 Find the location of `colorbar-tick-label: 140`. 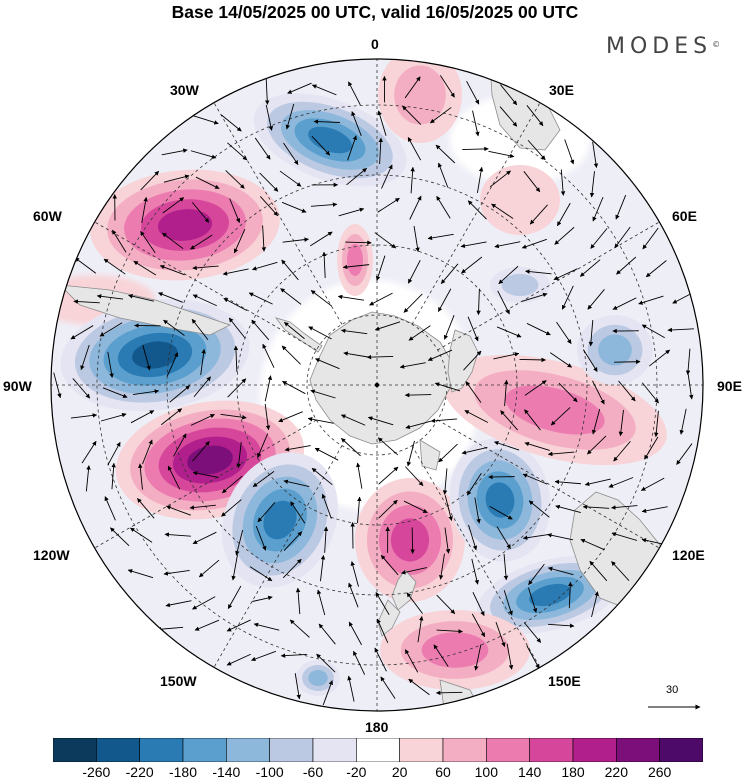

colorbar-tick-label: 140 is located at coordinates (529, 772).